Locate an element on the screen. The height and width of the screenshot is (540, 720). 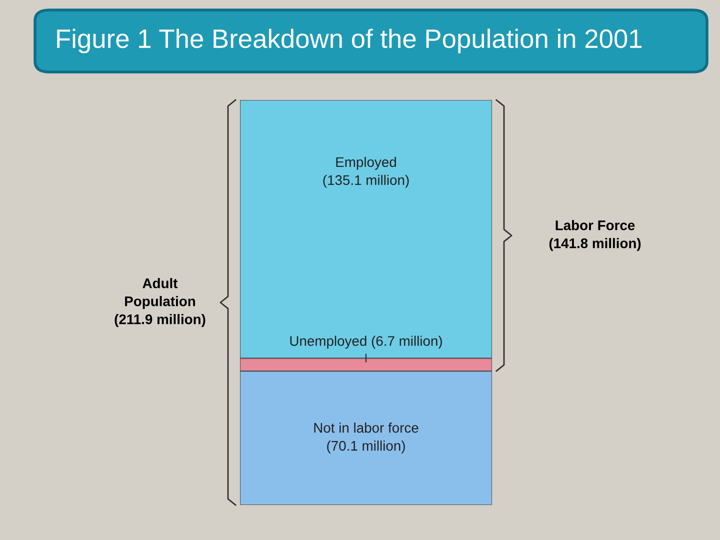
text: Adult Population (211.9 million) is located at coordinates (160, 302).